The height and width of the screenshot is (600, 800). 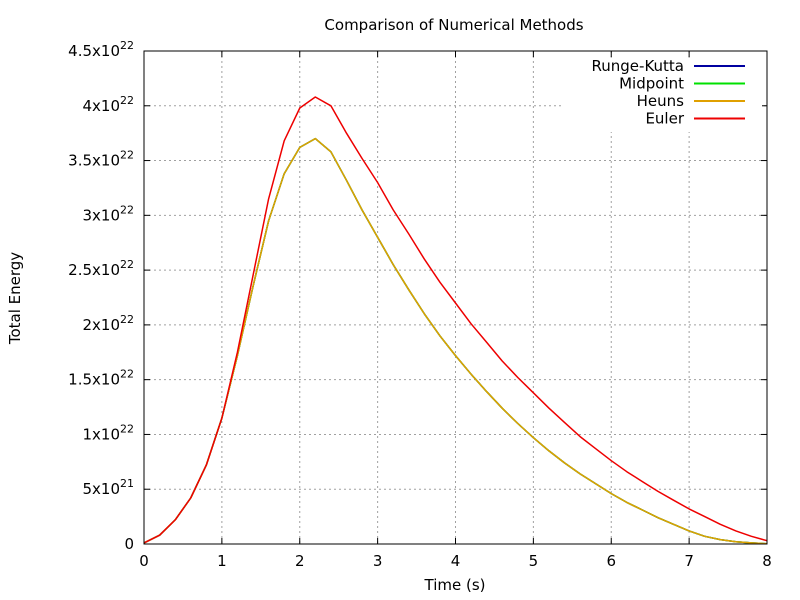 I want to click on x-tick-label: 5, so click(x=534, y=561).